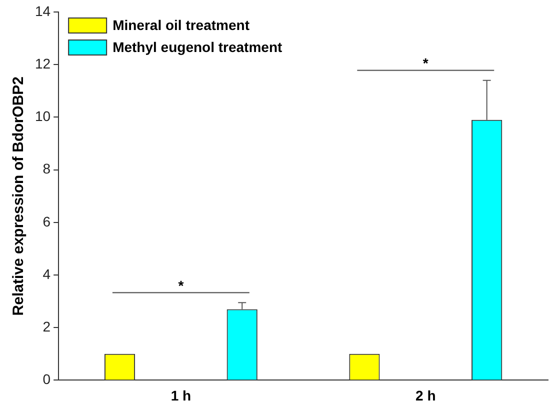 The image size is (550, 408). I want to click on legend-label: Methyl eugenol treatment, so click(197, 46).